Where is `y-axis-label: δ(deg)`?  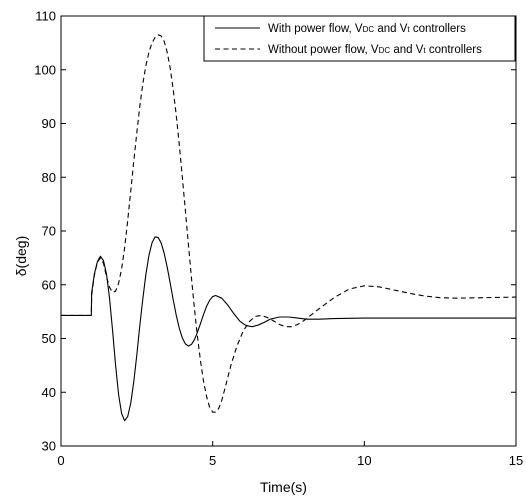 y-axis-label: δ(deg) is located at coordinates (21, 256).